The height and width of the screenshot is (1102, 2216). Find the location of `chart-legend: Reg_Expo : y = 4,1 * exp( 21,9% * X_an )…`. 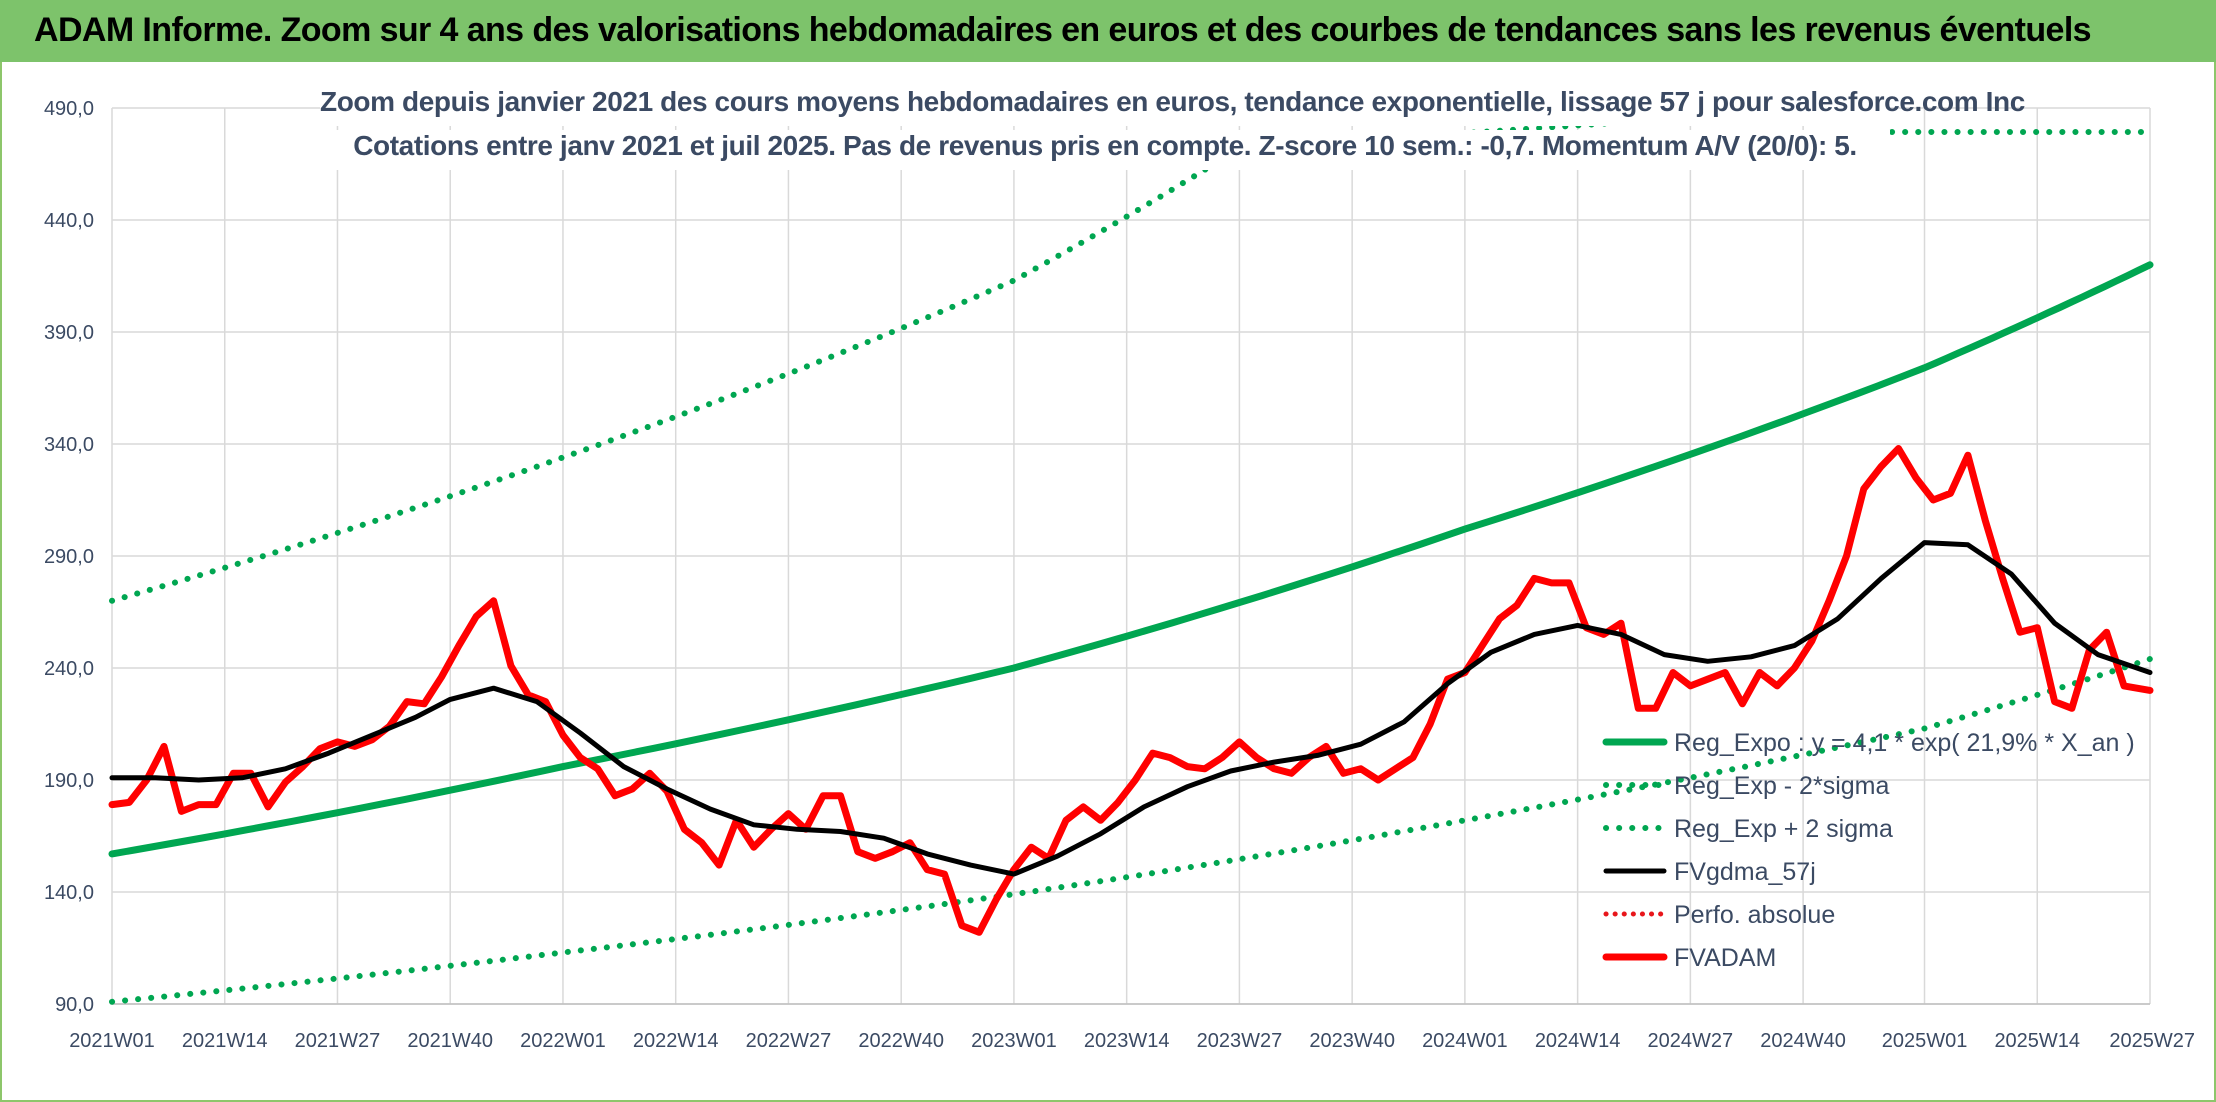

chart-legend: Reg_Expo : y = 4,1 * exp( 21,9% * X_an )… is located at coordinates (1868, 850).